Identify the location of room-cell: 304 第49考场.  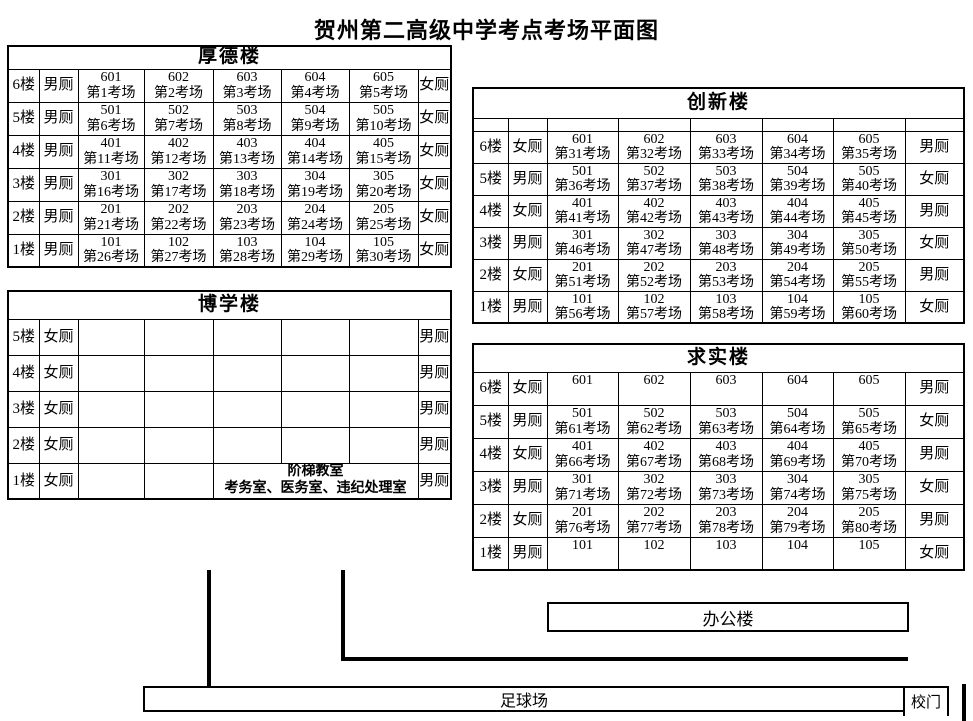
(797, 243).